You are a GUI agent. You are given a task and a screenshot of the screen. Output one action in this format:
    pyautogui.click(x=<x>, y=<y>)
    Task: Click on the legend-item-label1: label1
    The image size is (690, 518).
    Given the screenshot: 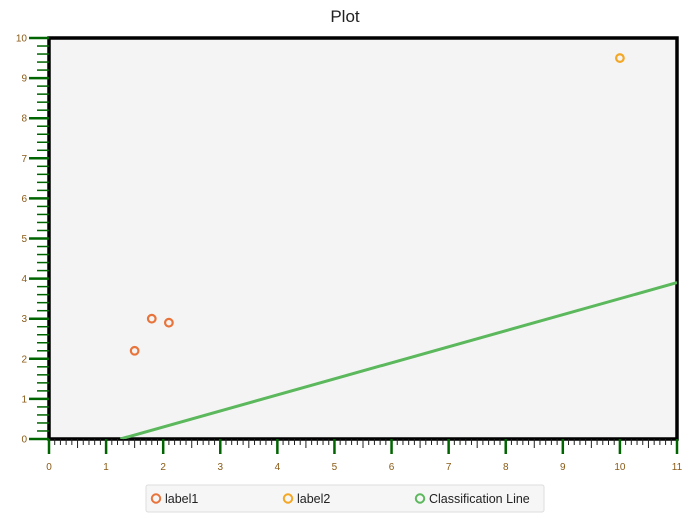 What is the action you would take?
    pyautogui.click(x=174, y=499)
    